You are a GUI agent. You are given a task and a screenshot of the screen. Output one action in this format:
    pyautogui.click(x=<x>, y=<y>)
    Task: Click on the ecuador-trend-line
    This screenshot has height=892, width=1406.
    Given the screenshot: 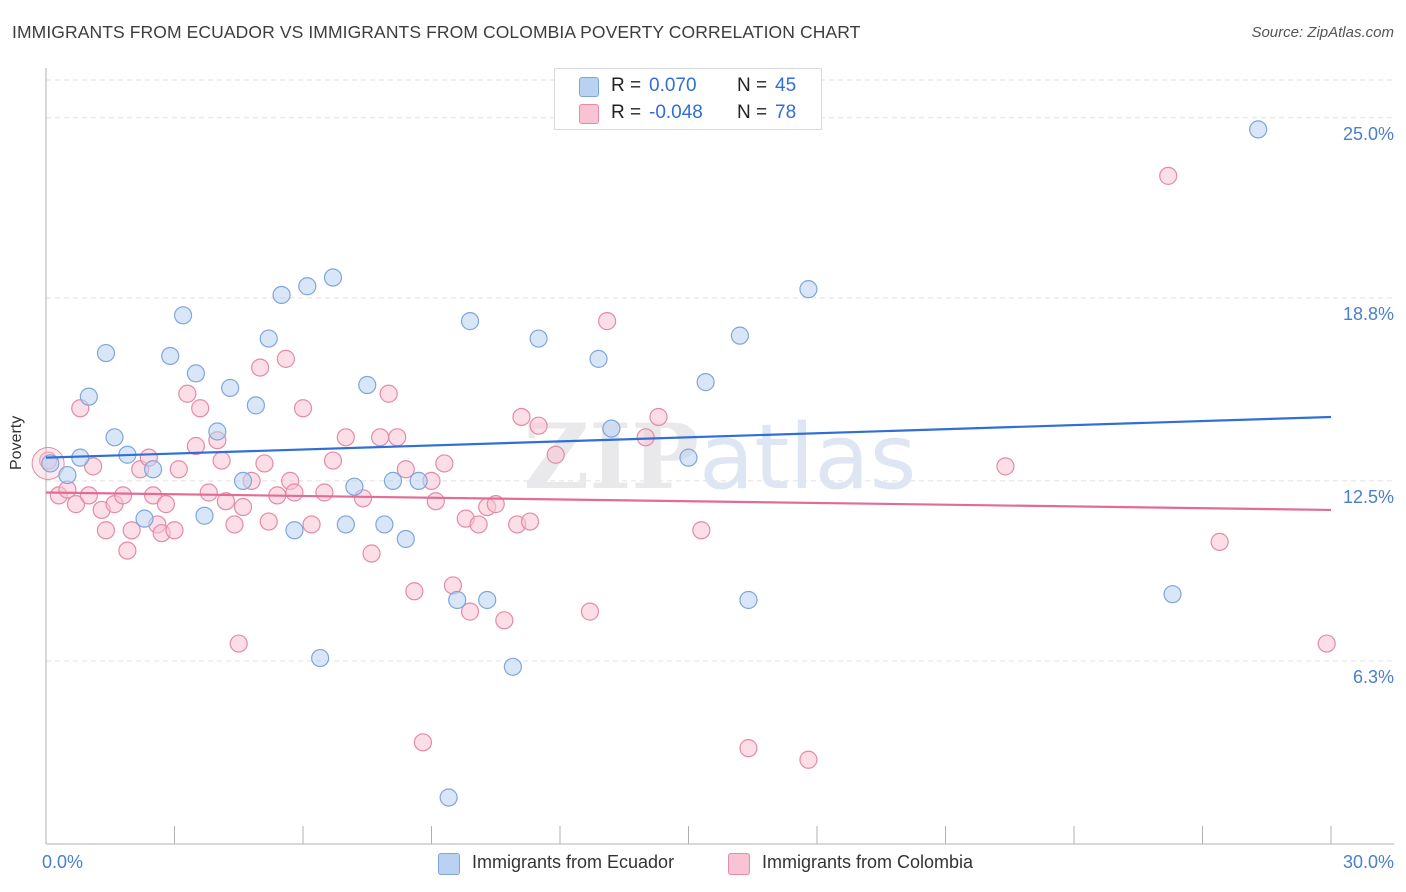 What is the action you would take?
    pyautogui.click(x=688, y=437)
    